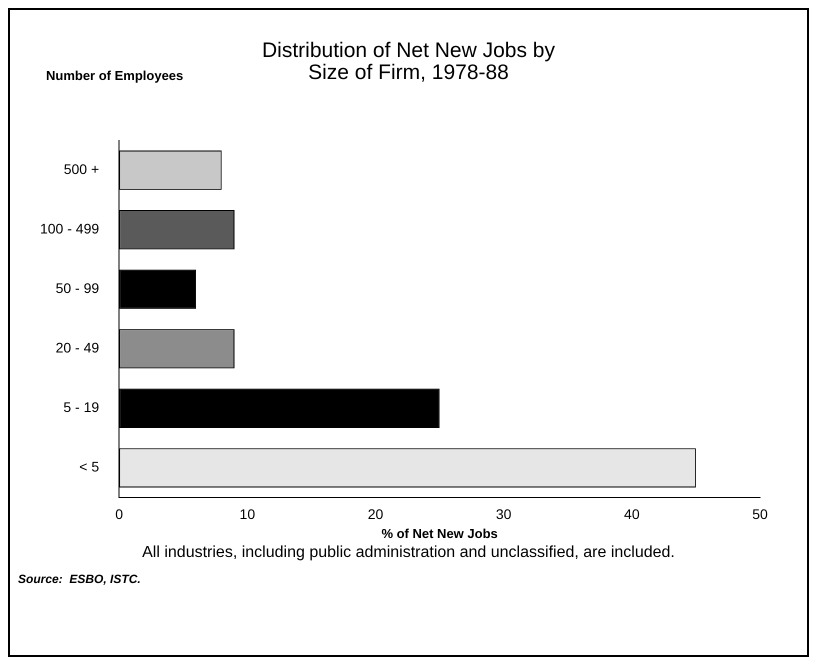 The height and width of the screenshot is (667, 817). I want to click on source-note: Source: ESBO, ISTC., so click(80, 579).